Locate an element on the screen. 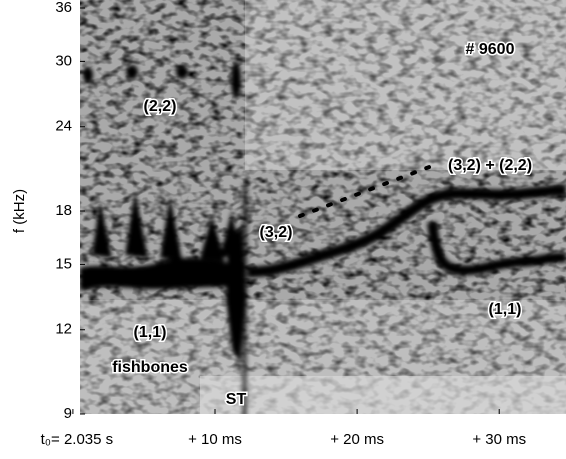 This screenshot has height=459, width=566. annotation: (2,2) is located at coordinates (160, 106).